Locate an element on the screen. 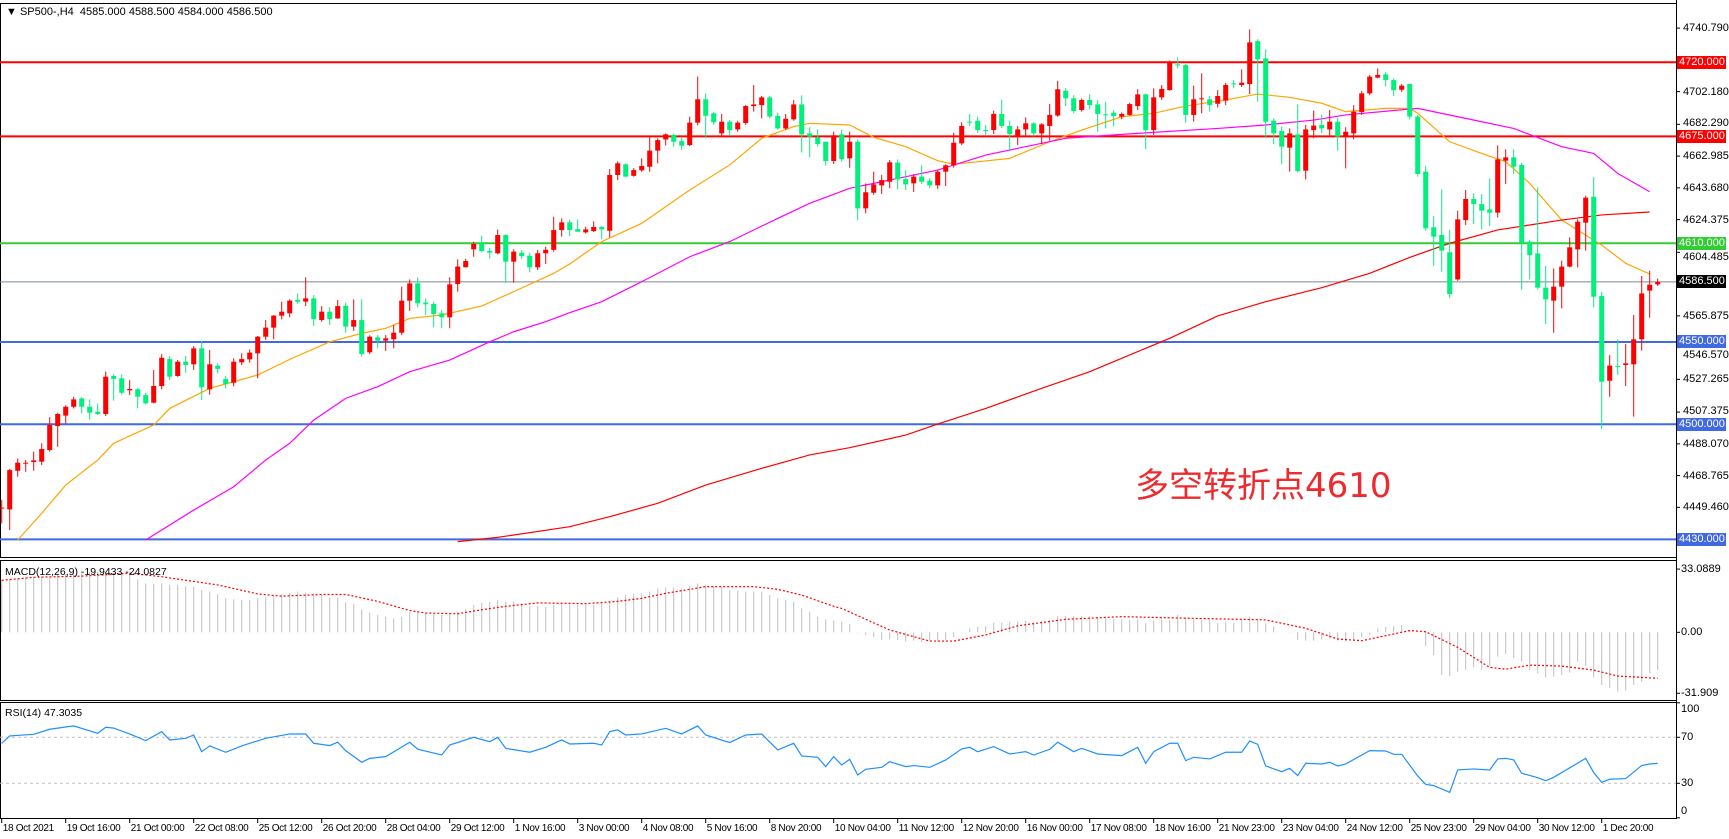 The width and height of the screenshot is (1729, 839). time-axis-label: 1 Dec 20:00 is located at coordinates (1628, 828).